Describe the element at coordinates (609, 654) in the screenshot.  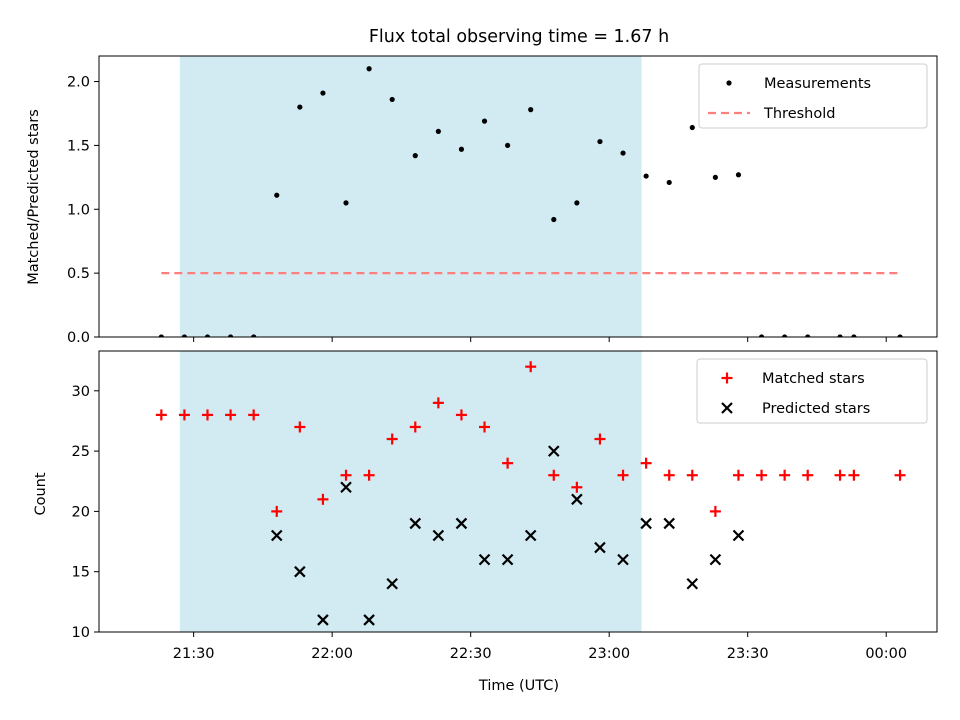
I see `x-tick-label-3: 23:00` at that location.